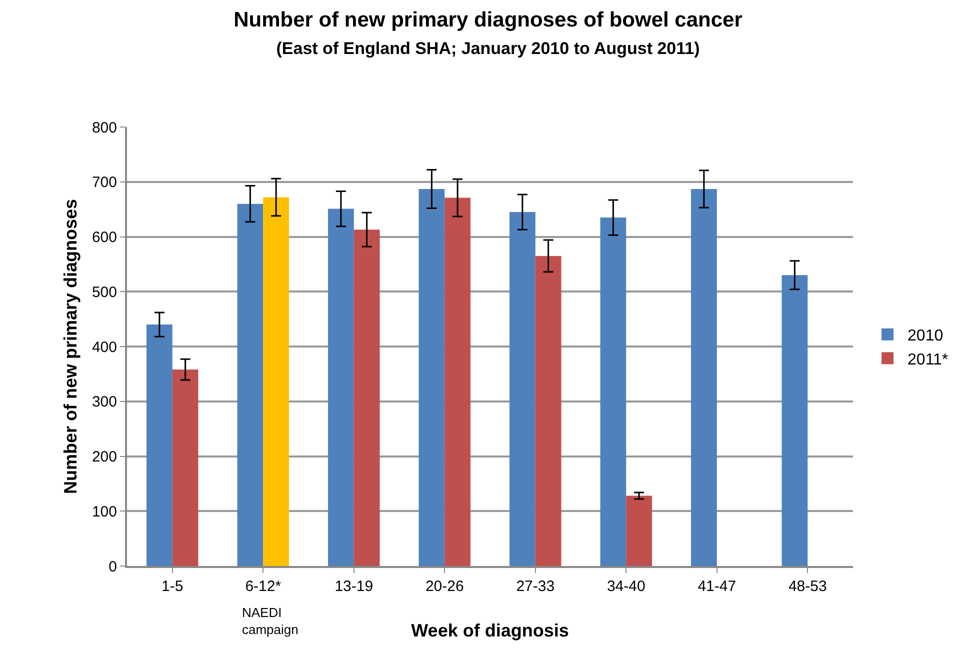 The height and width of the screenshot is (666, 976). Describe the element at coordinates (928, 359) in the screenshot. I see `legend-label: 2011*` at that location.